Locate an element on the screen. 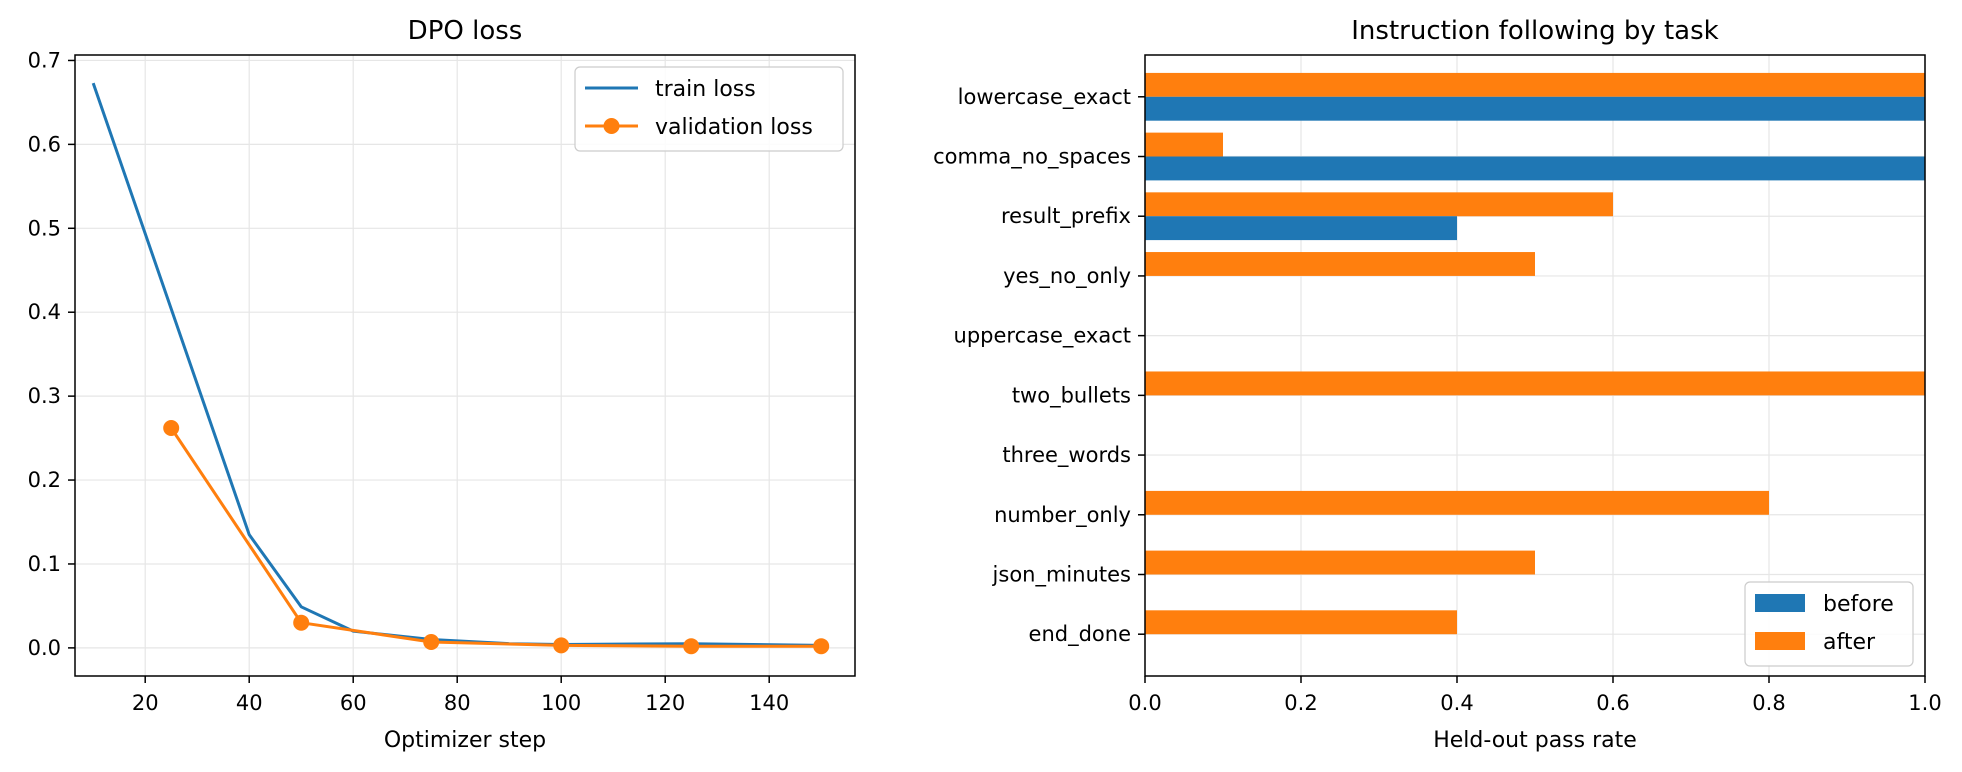  x-tick-label: 0.0 is located at coordinates (1144, 703).